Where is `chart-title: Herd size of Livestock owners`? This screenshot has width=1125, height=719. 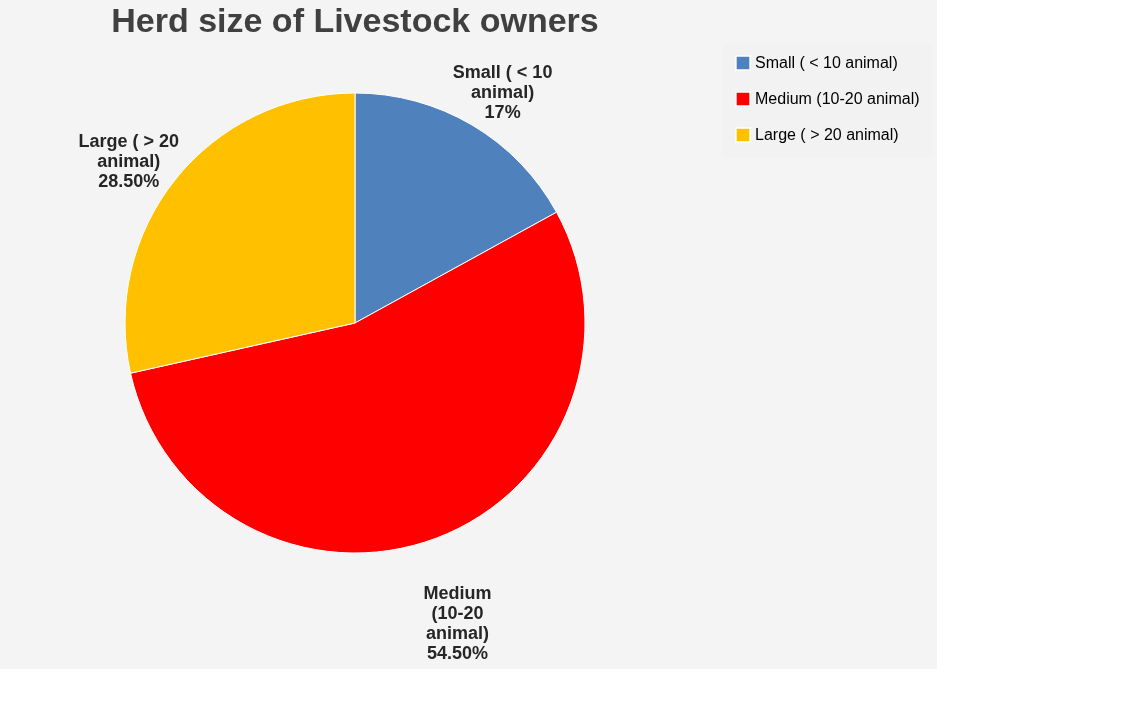 chart-title: Herd size of Livestock owners is located at coordinates (355, 20).